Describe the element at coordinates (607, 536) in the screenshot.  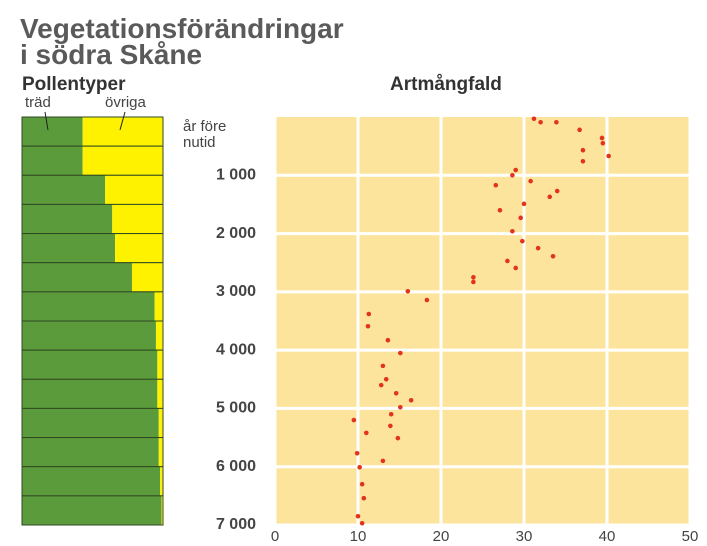
I see `x-tick-label: 40` at that location.